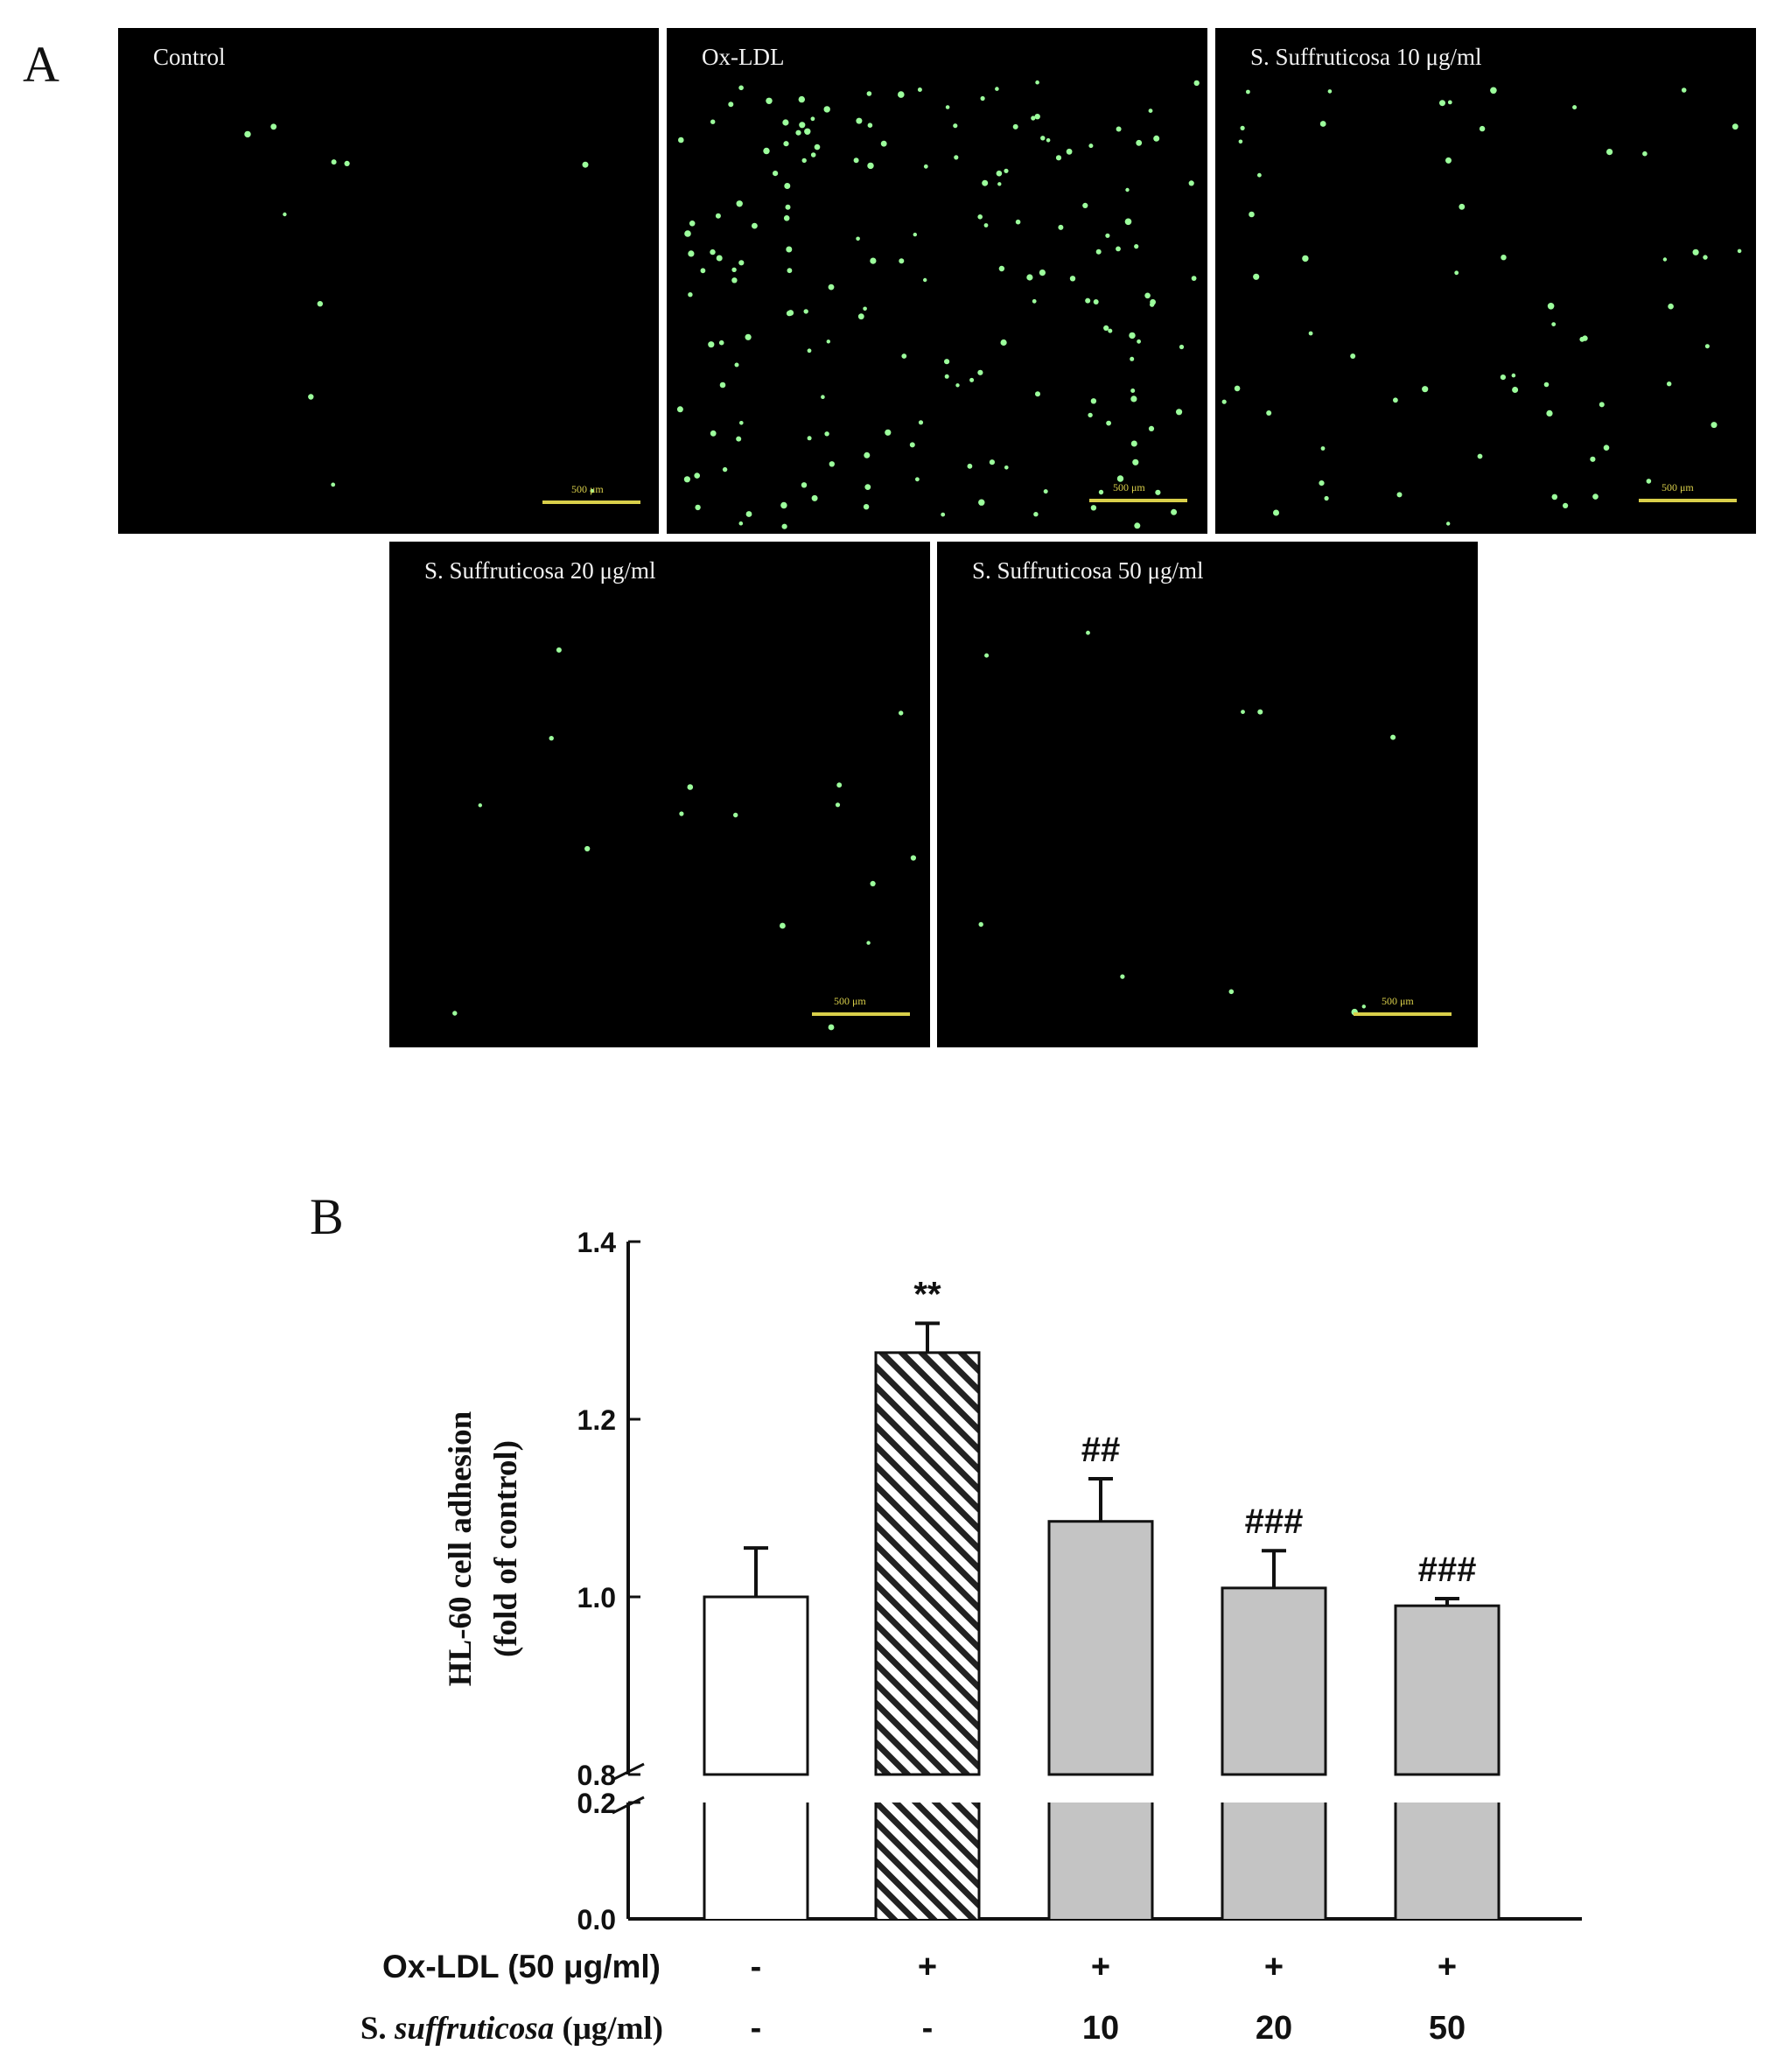 The image size is (1770, 2072). Describe the element at coordinates (1481, 306) in the screenshot. I see `cell-dots` at that location.